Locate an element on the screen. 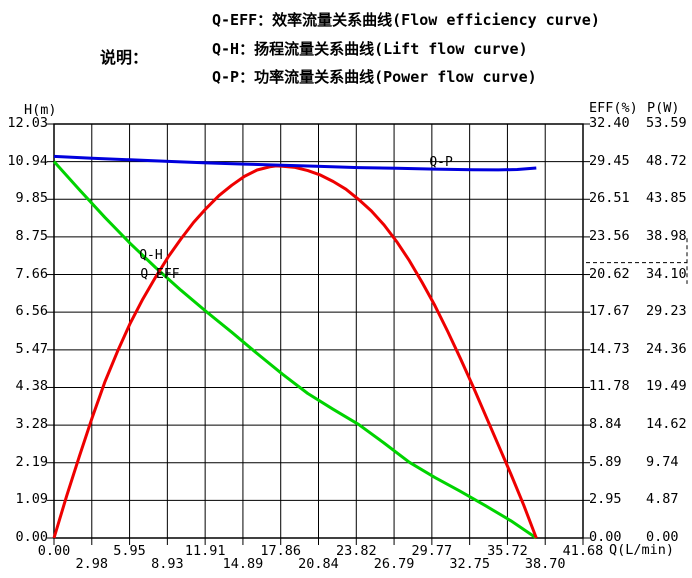  curve-labels: Q-H Q-EFF Q-P is located at coordinates (296, 218).